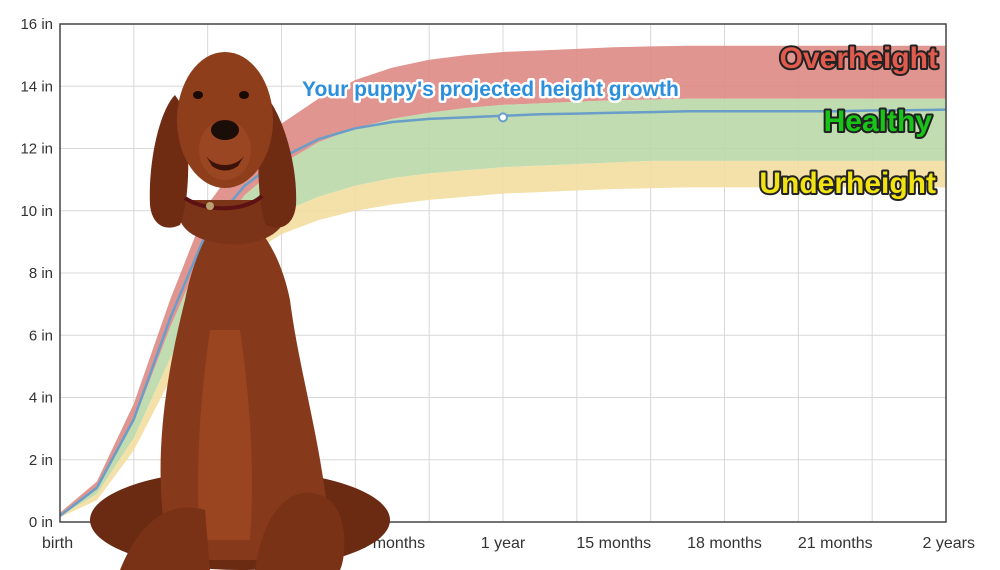 The height and width of the screenshot is (570, 1000). What do you see at coordinates (41, 273) in the screenshot?
I see `y-tick-label: 8 in` at bounding box center [41, 273].